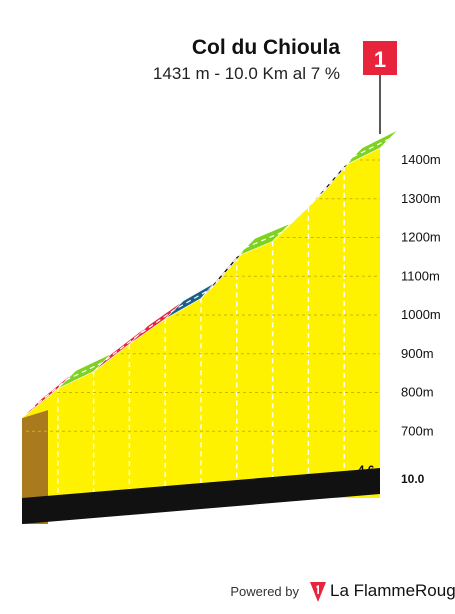 The width and height of the screenshot is (455, 614). What do you see at coordinates (331, 488) in the screenshot?
I see `gradient-label: 10.6` at bounding box center [331, 488].